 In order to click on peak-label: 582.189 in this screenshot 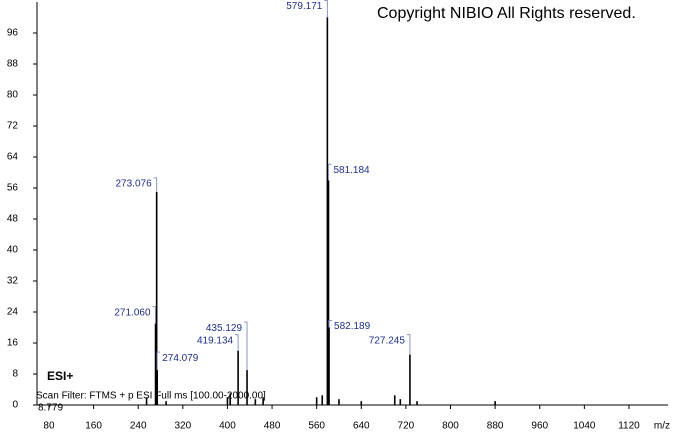, I will do `click(352, 326)`.